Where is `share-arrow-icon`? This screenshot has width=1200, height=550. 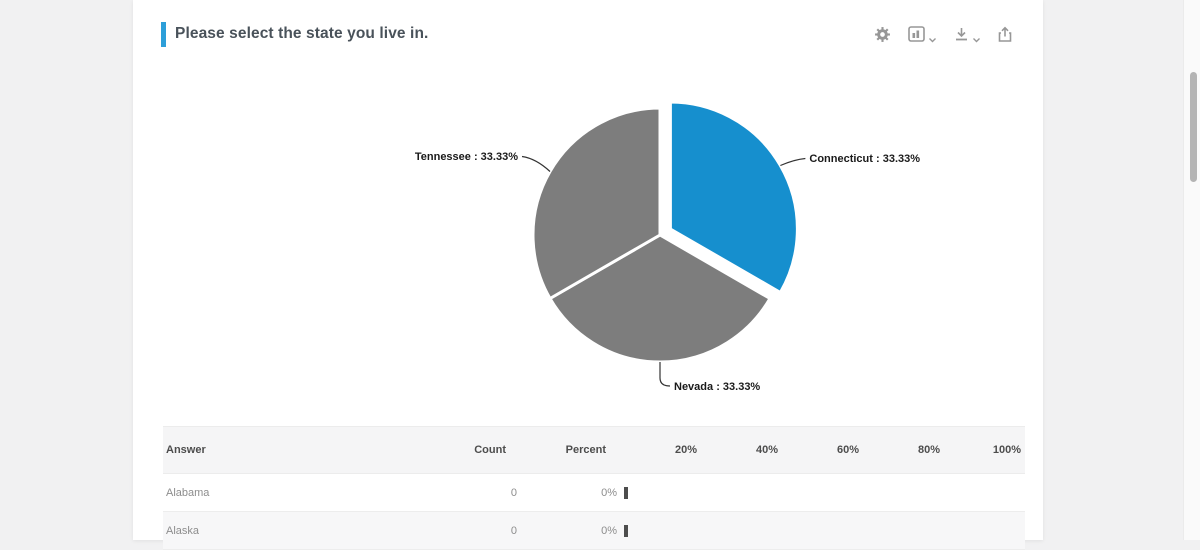 share-arrow-icon is located at coordinates (1005, 34).